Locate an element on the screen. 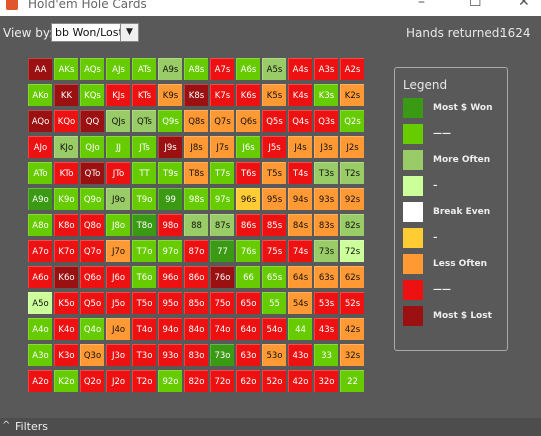 The image size is (541, 436). hand-cell: 96s is located at coordinates (248, 199).